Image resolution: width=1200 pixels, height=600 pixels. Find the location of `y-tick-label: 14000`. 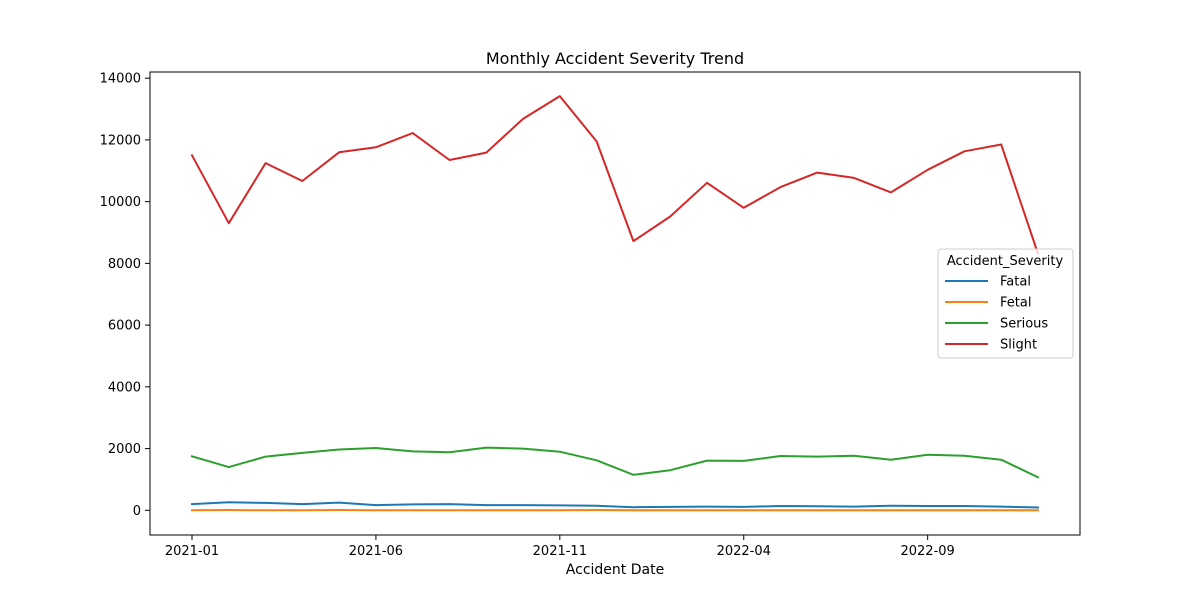

y-tick-label: 14000 is located at coordinates (120, 79).